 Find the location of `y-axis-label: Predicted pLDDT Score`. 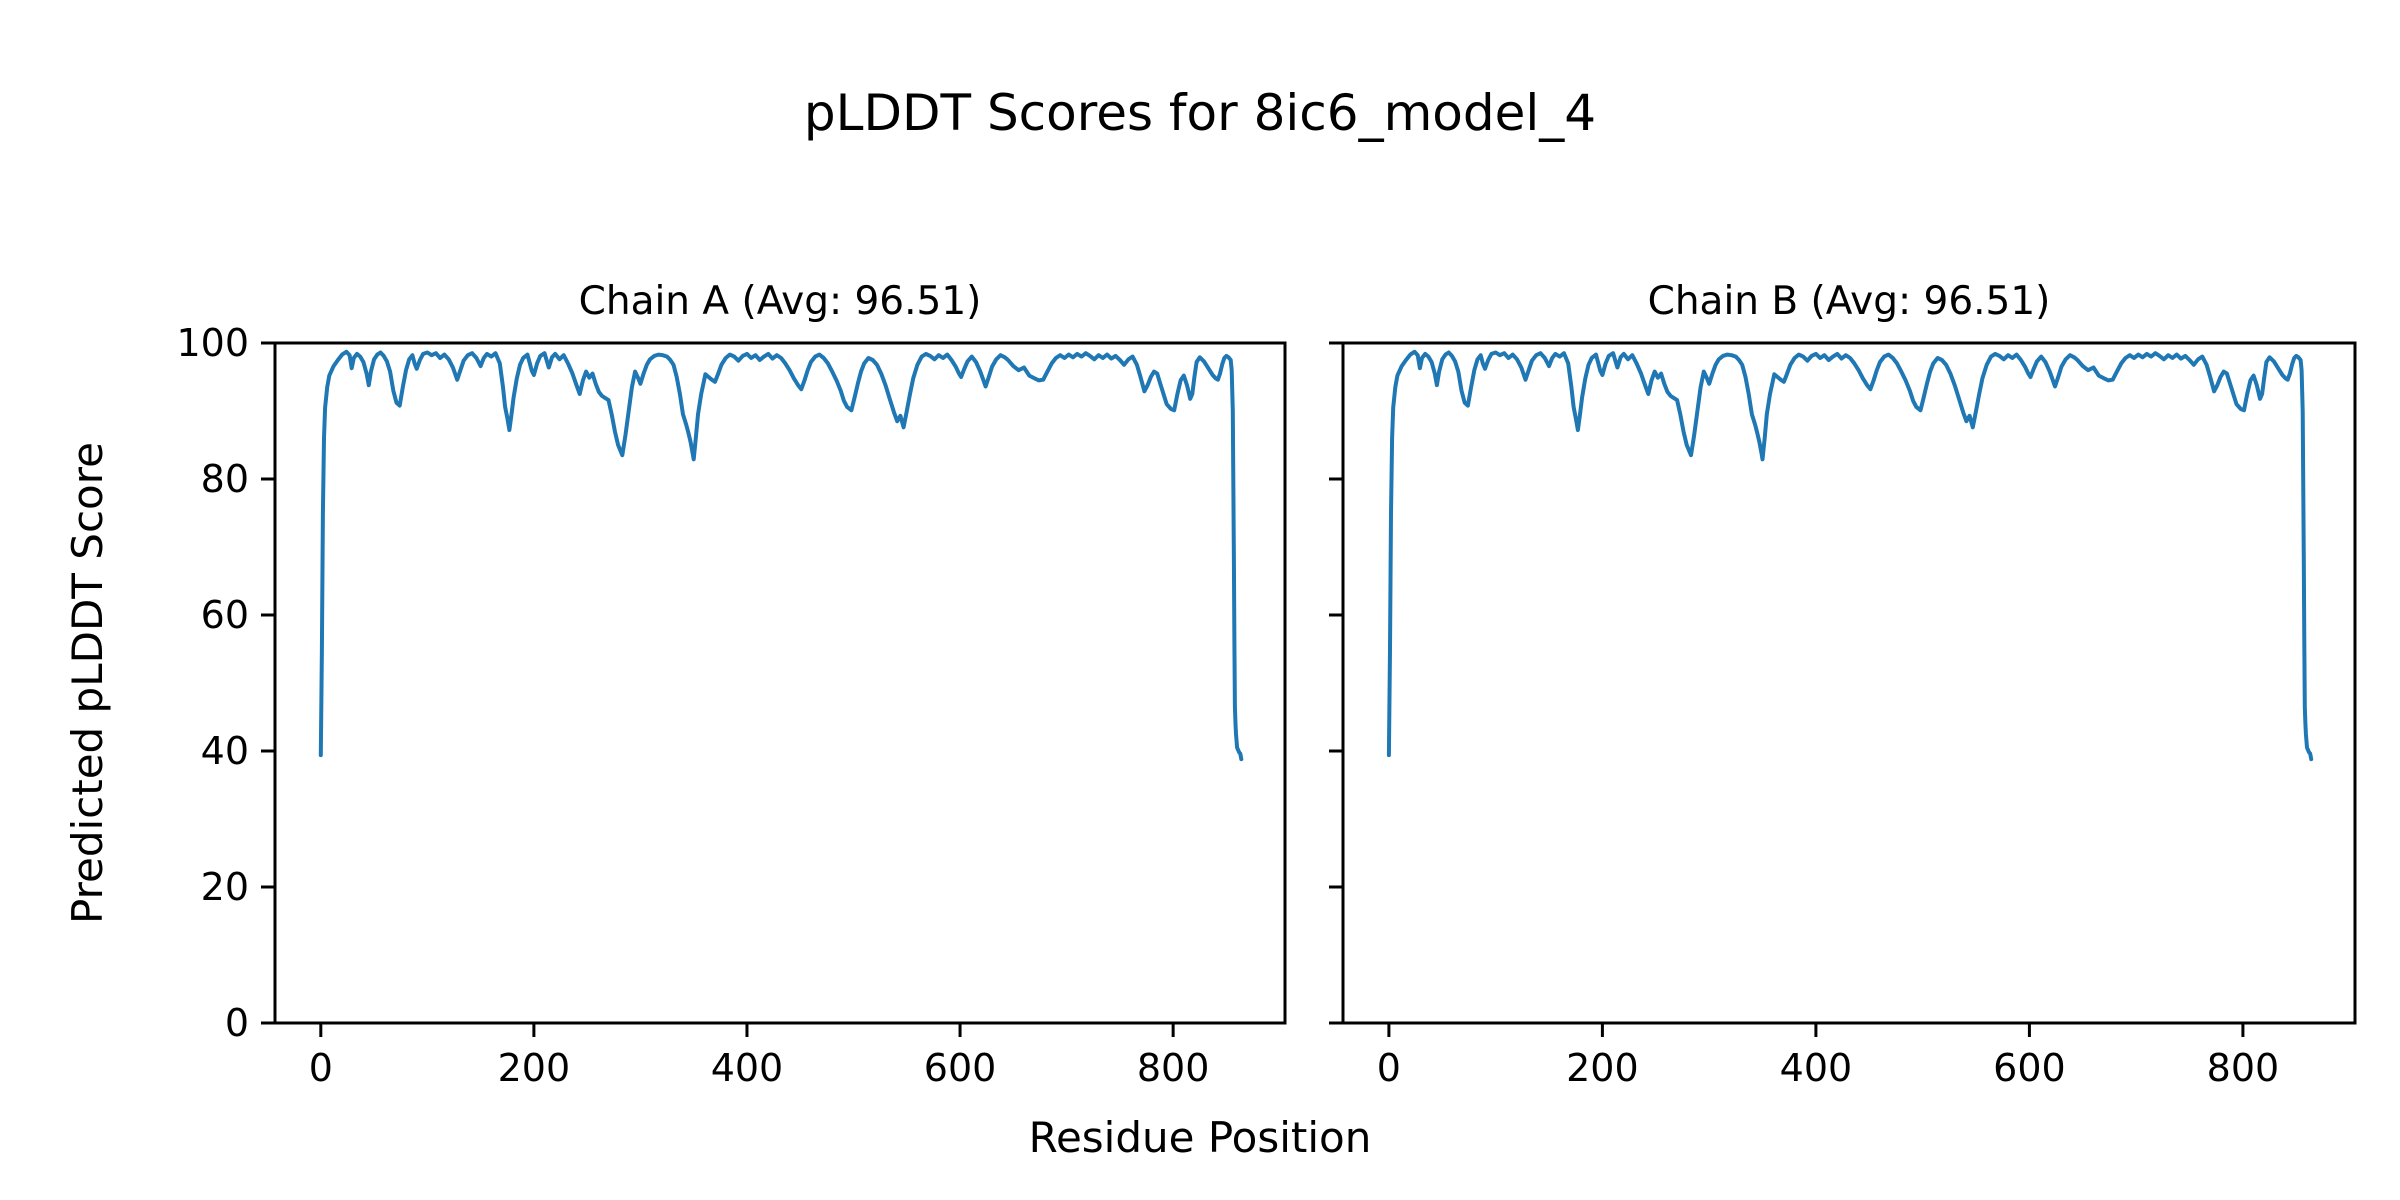

y-axis-label: Predicted pLDDT Score is located at coordinates (87, 683).